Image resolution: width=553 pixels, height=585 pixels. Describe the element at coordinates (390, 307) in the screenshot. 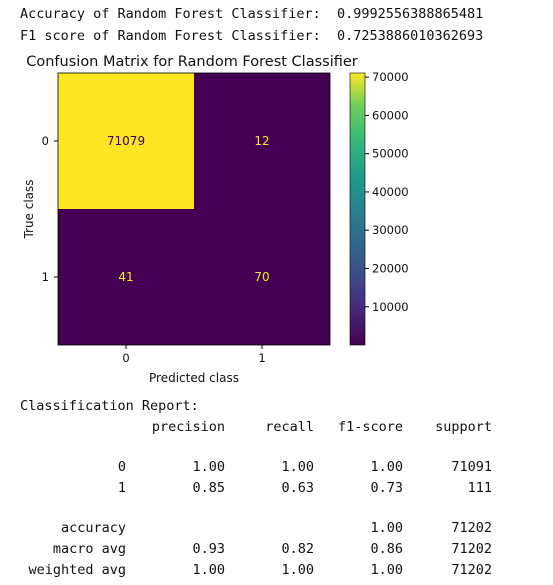

I see `colorbar-tick-label: 10000` at that location.